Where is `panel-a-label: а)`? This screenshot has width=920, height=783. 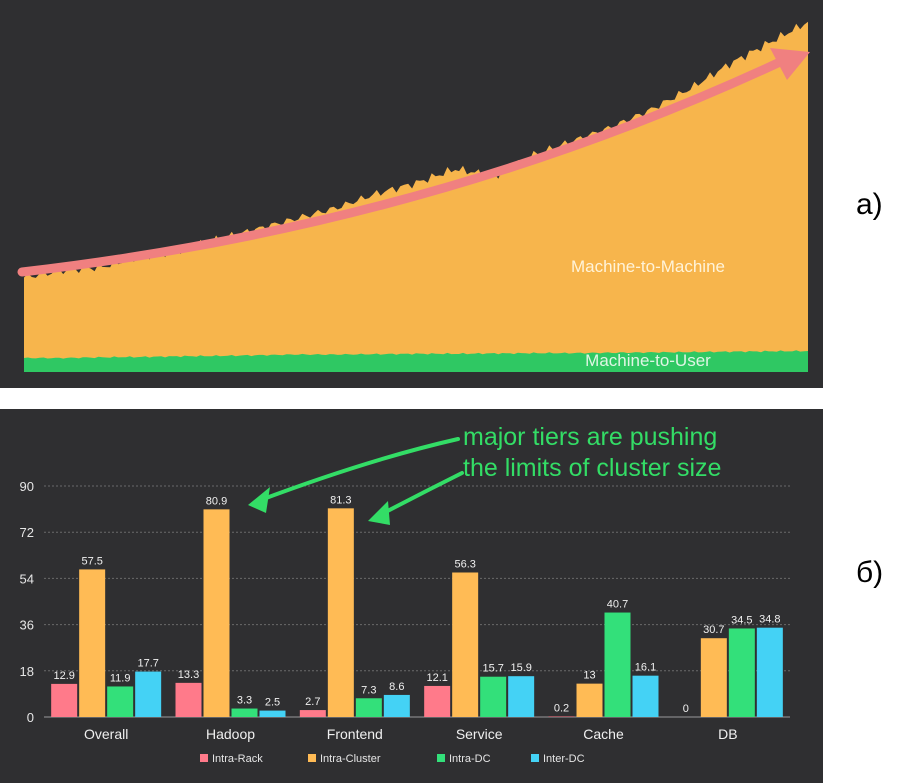
panel-a-label: а) is located at coordinates (869, 204).